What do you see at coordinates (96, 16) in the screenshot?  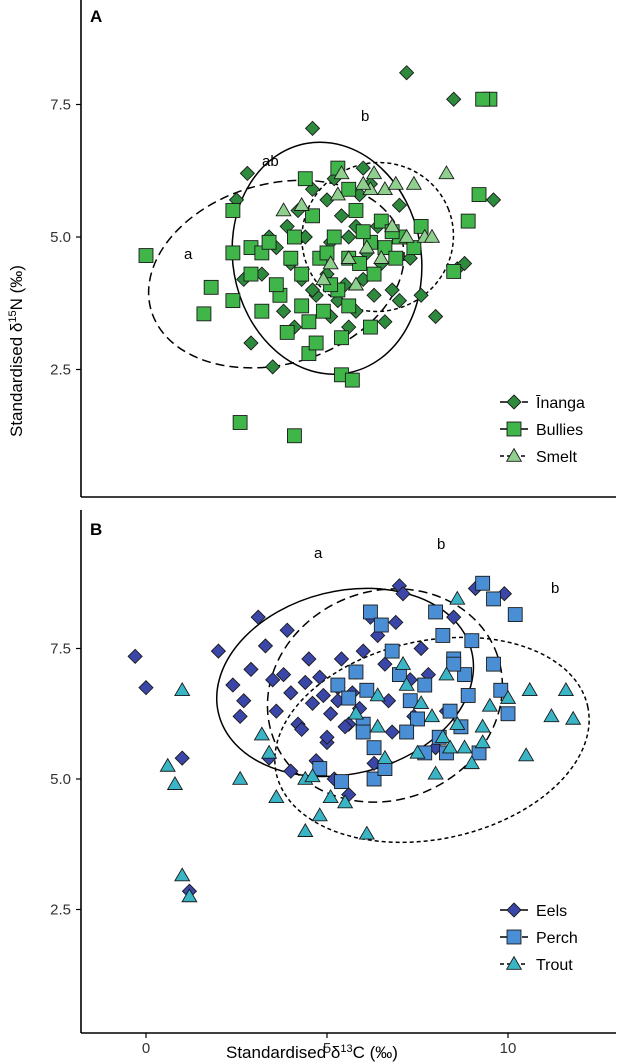 I see `panel-a-label: A` at bounding box center [96, 16].